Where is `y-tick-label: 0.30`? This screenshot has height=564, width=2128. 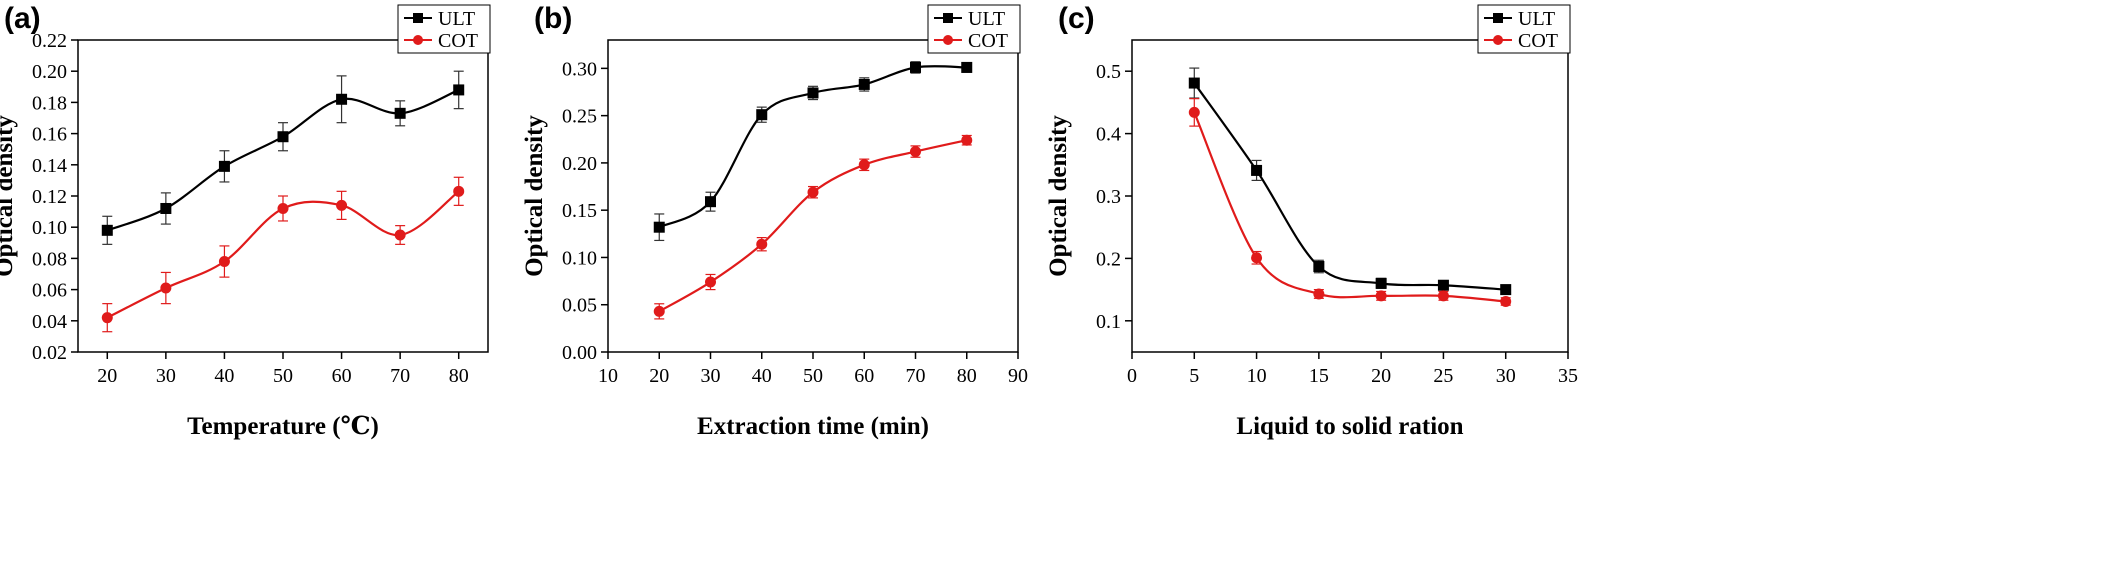
y-tick-label: 0.30 is located at coordinates (579, 69).